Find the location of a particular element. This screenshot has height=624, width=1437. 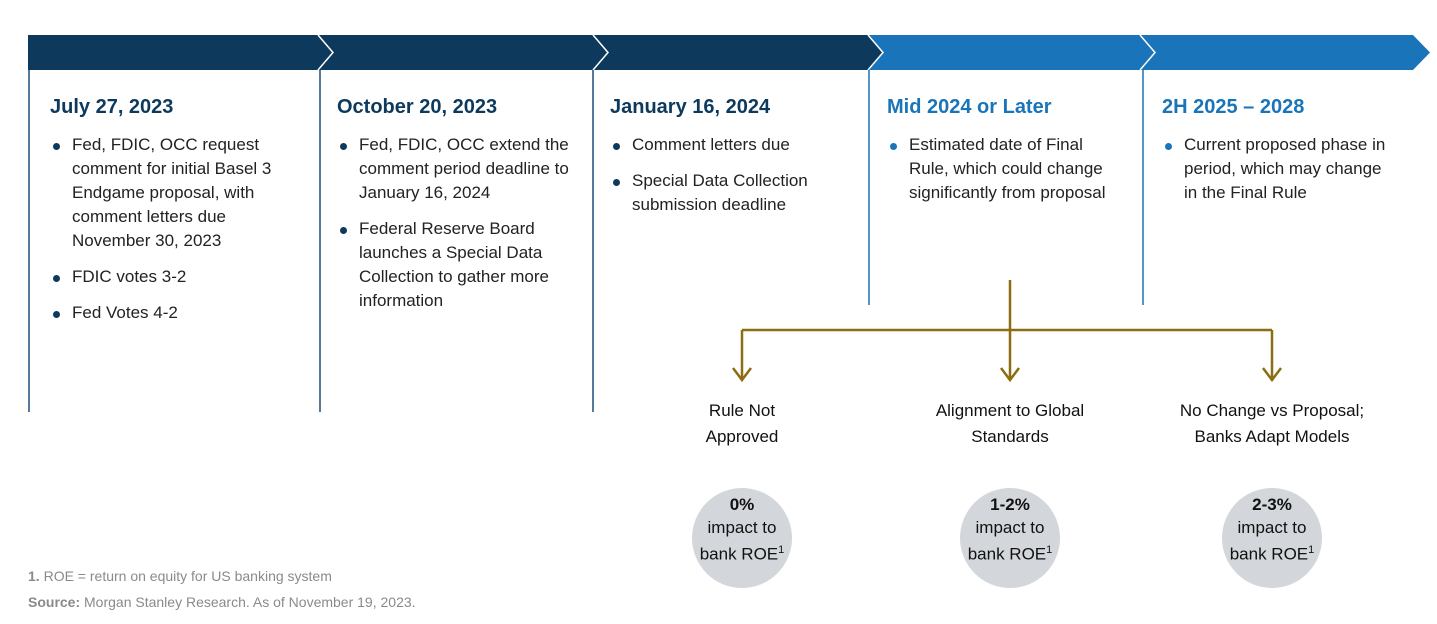

column-title: July 27, 2023 is located at coordinates (112, 107).